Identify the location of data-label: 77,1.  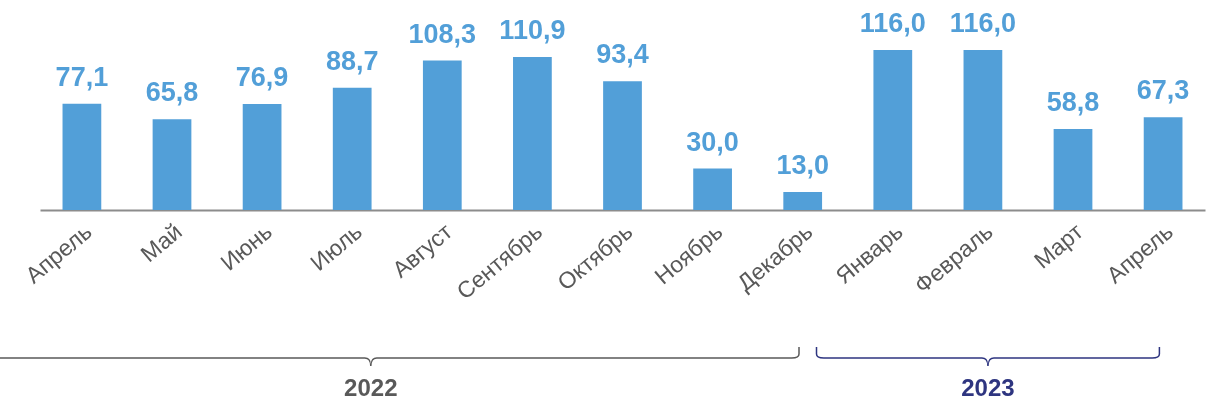
(82, 76).